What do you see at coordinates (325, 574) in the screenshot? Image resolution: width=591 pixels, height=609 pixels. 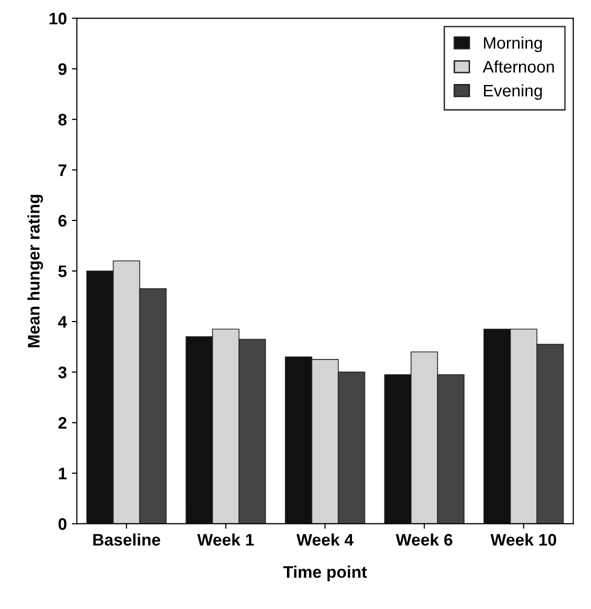 I see `x-axis-title: Time point` at bounding box center [325, 574].